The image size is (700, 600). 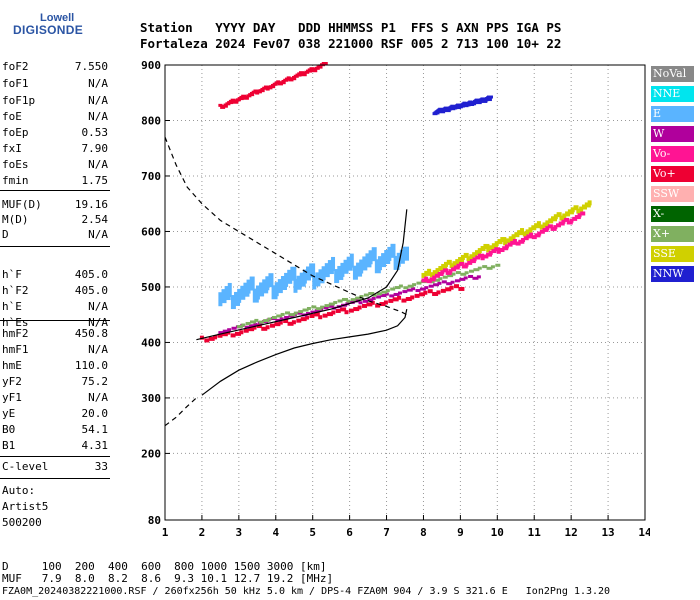 What do you see at coordinates (151, 176) in the screenshot?
I see `y-tick-label: 700` at bounding box center [151, 176].